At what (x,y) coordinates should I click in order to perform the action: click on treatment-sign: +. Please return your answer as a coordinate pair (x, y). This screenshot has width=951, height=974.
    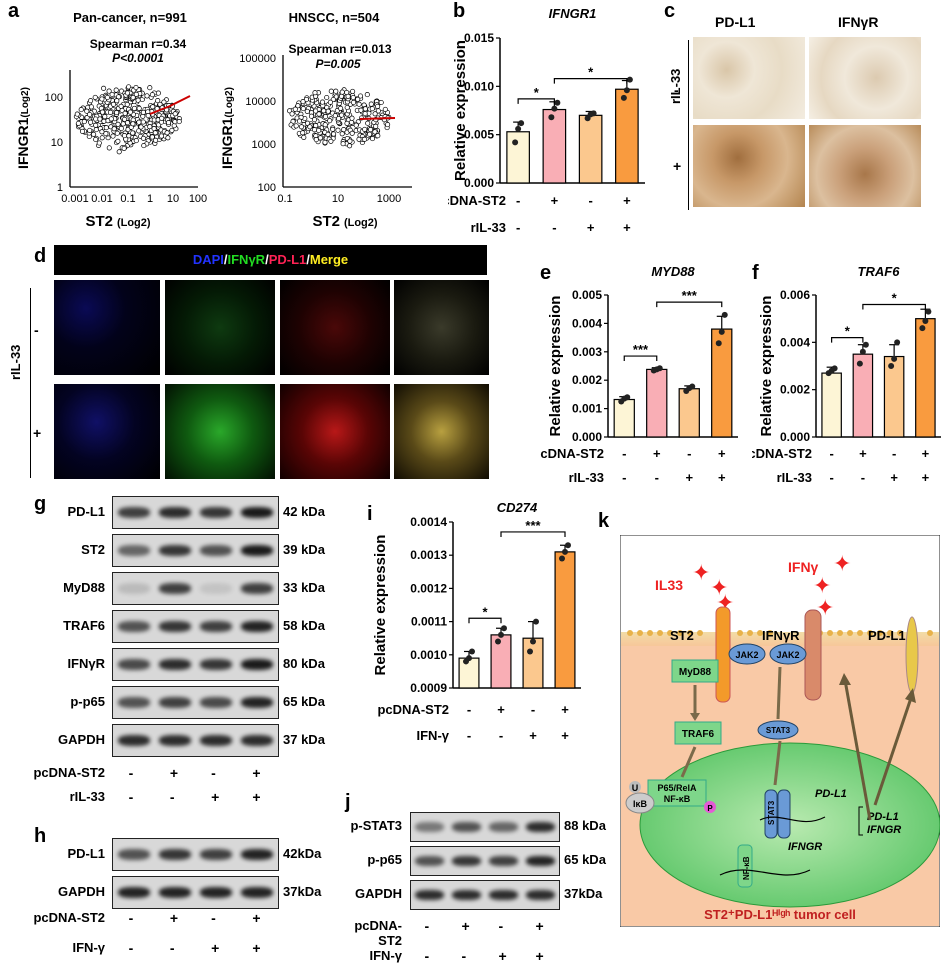
    Looking at the image, I should click on (533, 735).